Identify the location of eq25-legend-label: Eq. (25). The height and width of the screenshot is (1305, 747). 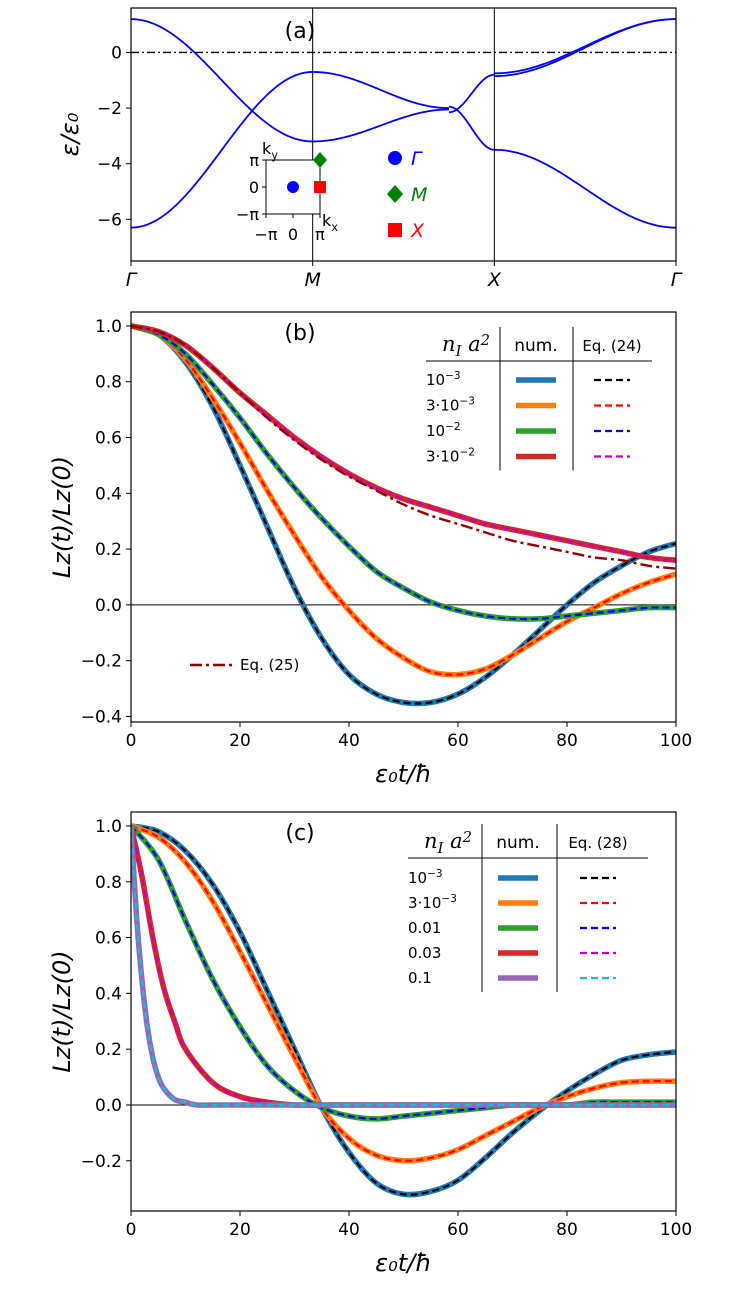
(269, 665).